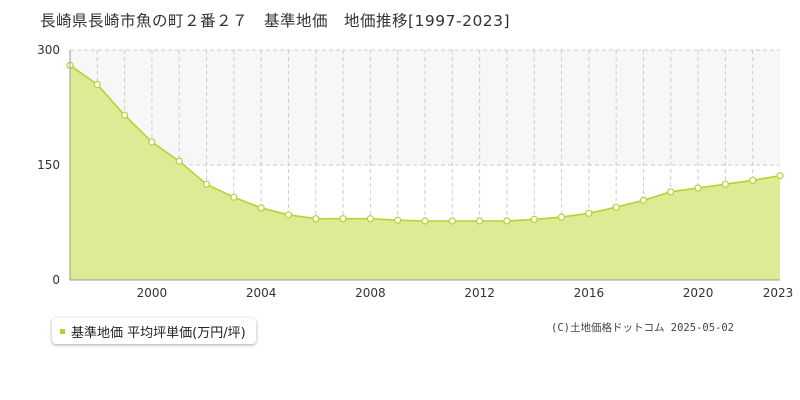  Describe the element at coordinates (261, 293) in the screenshot. I see `x-tick-label: 2004` at that location.